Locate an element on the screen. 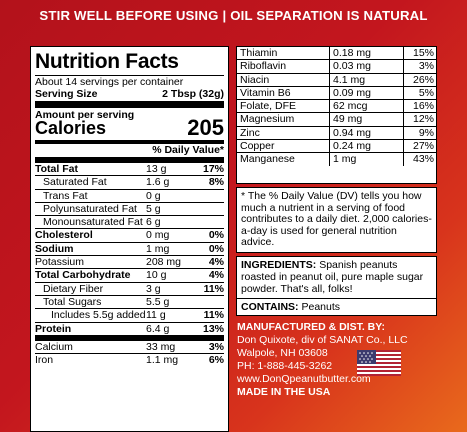  nutrient-amount: 13 g is located at coordinates (156, 169).